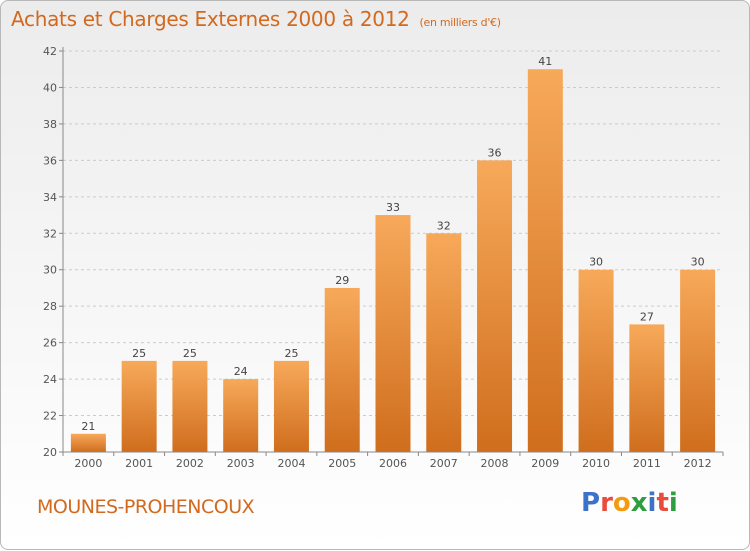 This screenshot has height=551, width=750. Describe the element at coordinates (53, 252) in the screenshot. I see `y-axis: 20 22 24 26 28 30 32 34 36 38 40 42` at that location.